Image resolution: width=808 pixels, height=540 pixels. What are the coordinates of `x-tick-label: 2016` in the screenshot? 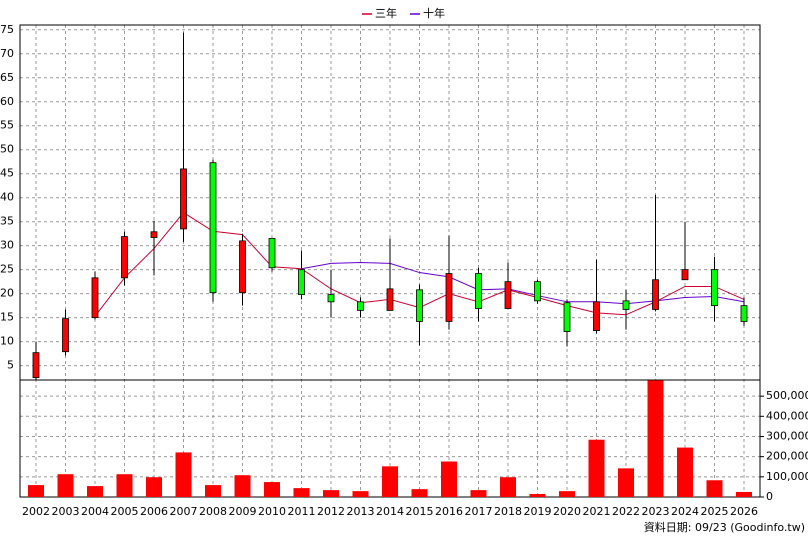 It's located at (449, 511).